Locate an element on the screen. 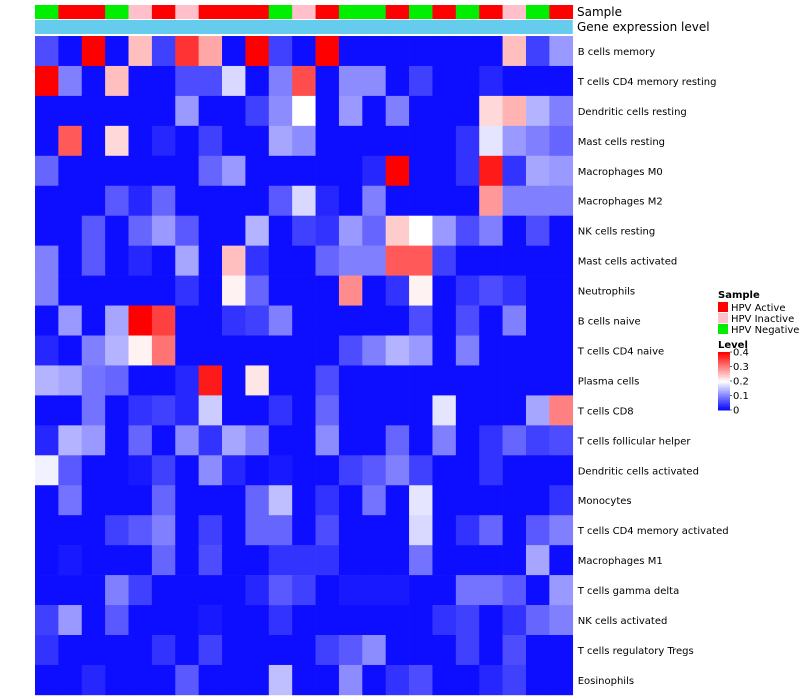  colorbar-tick-label: 0.4 is located at coordinates (741, 353).